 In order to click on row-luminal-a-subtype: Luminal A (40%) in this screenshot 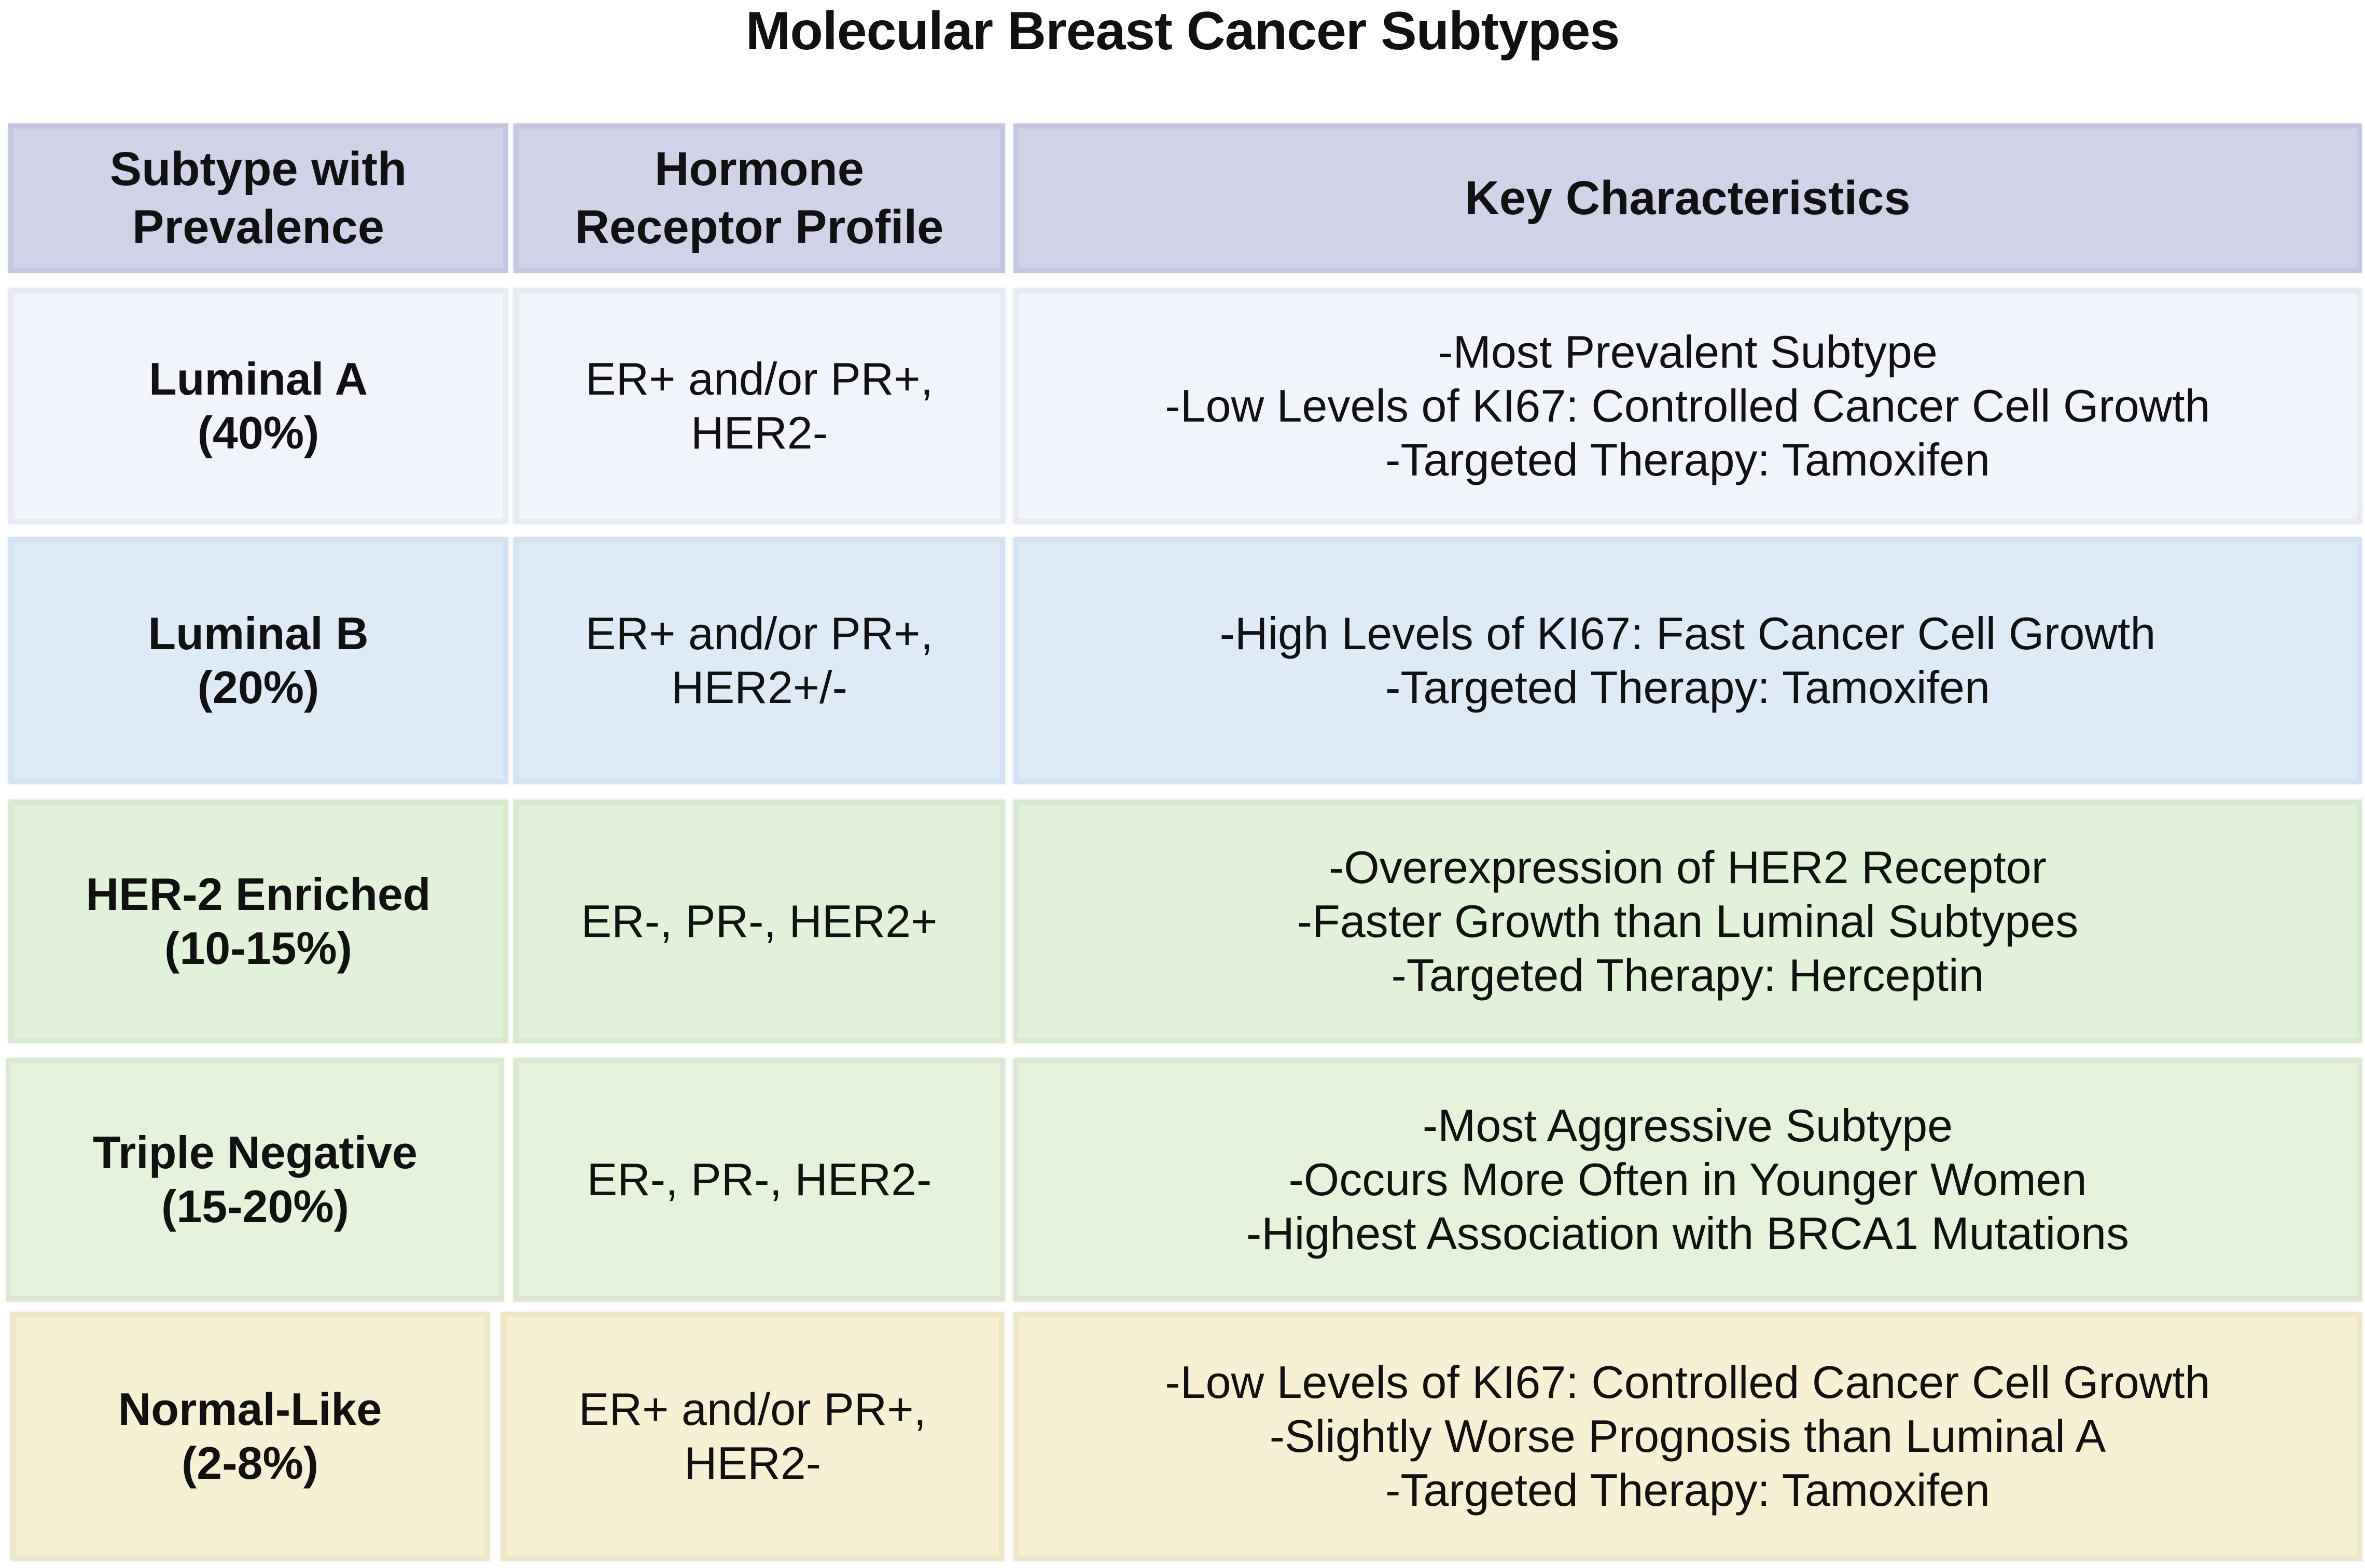, I will do `click(258, 406)`.